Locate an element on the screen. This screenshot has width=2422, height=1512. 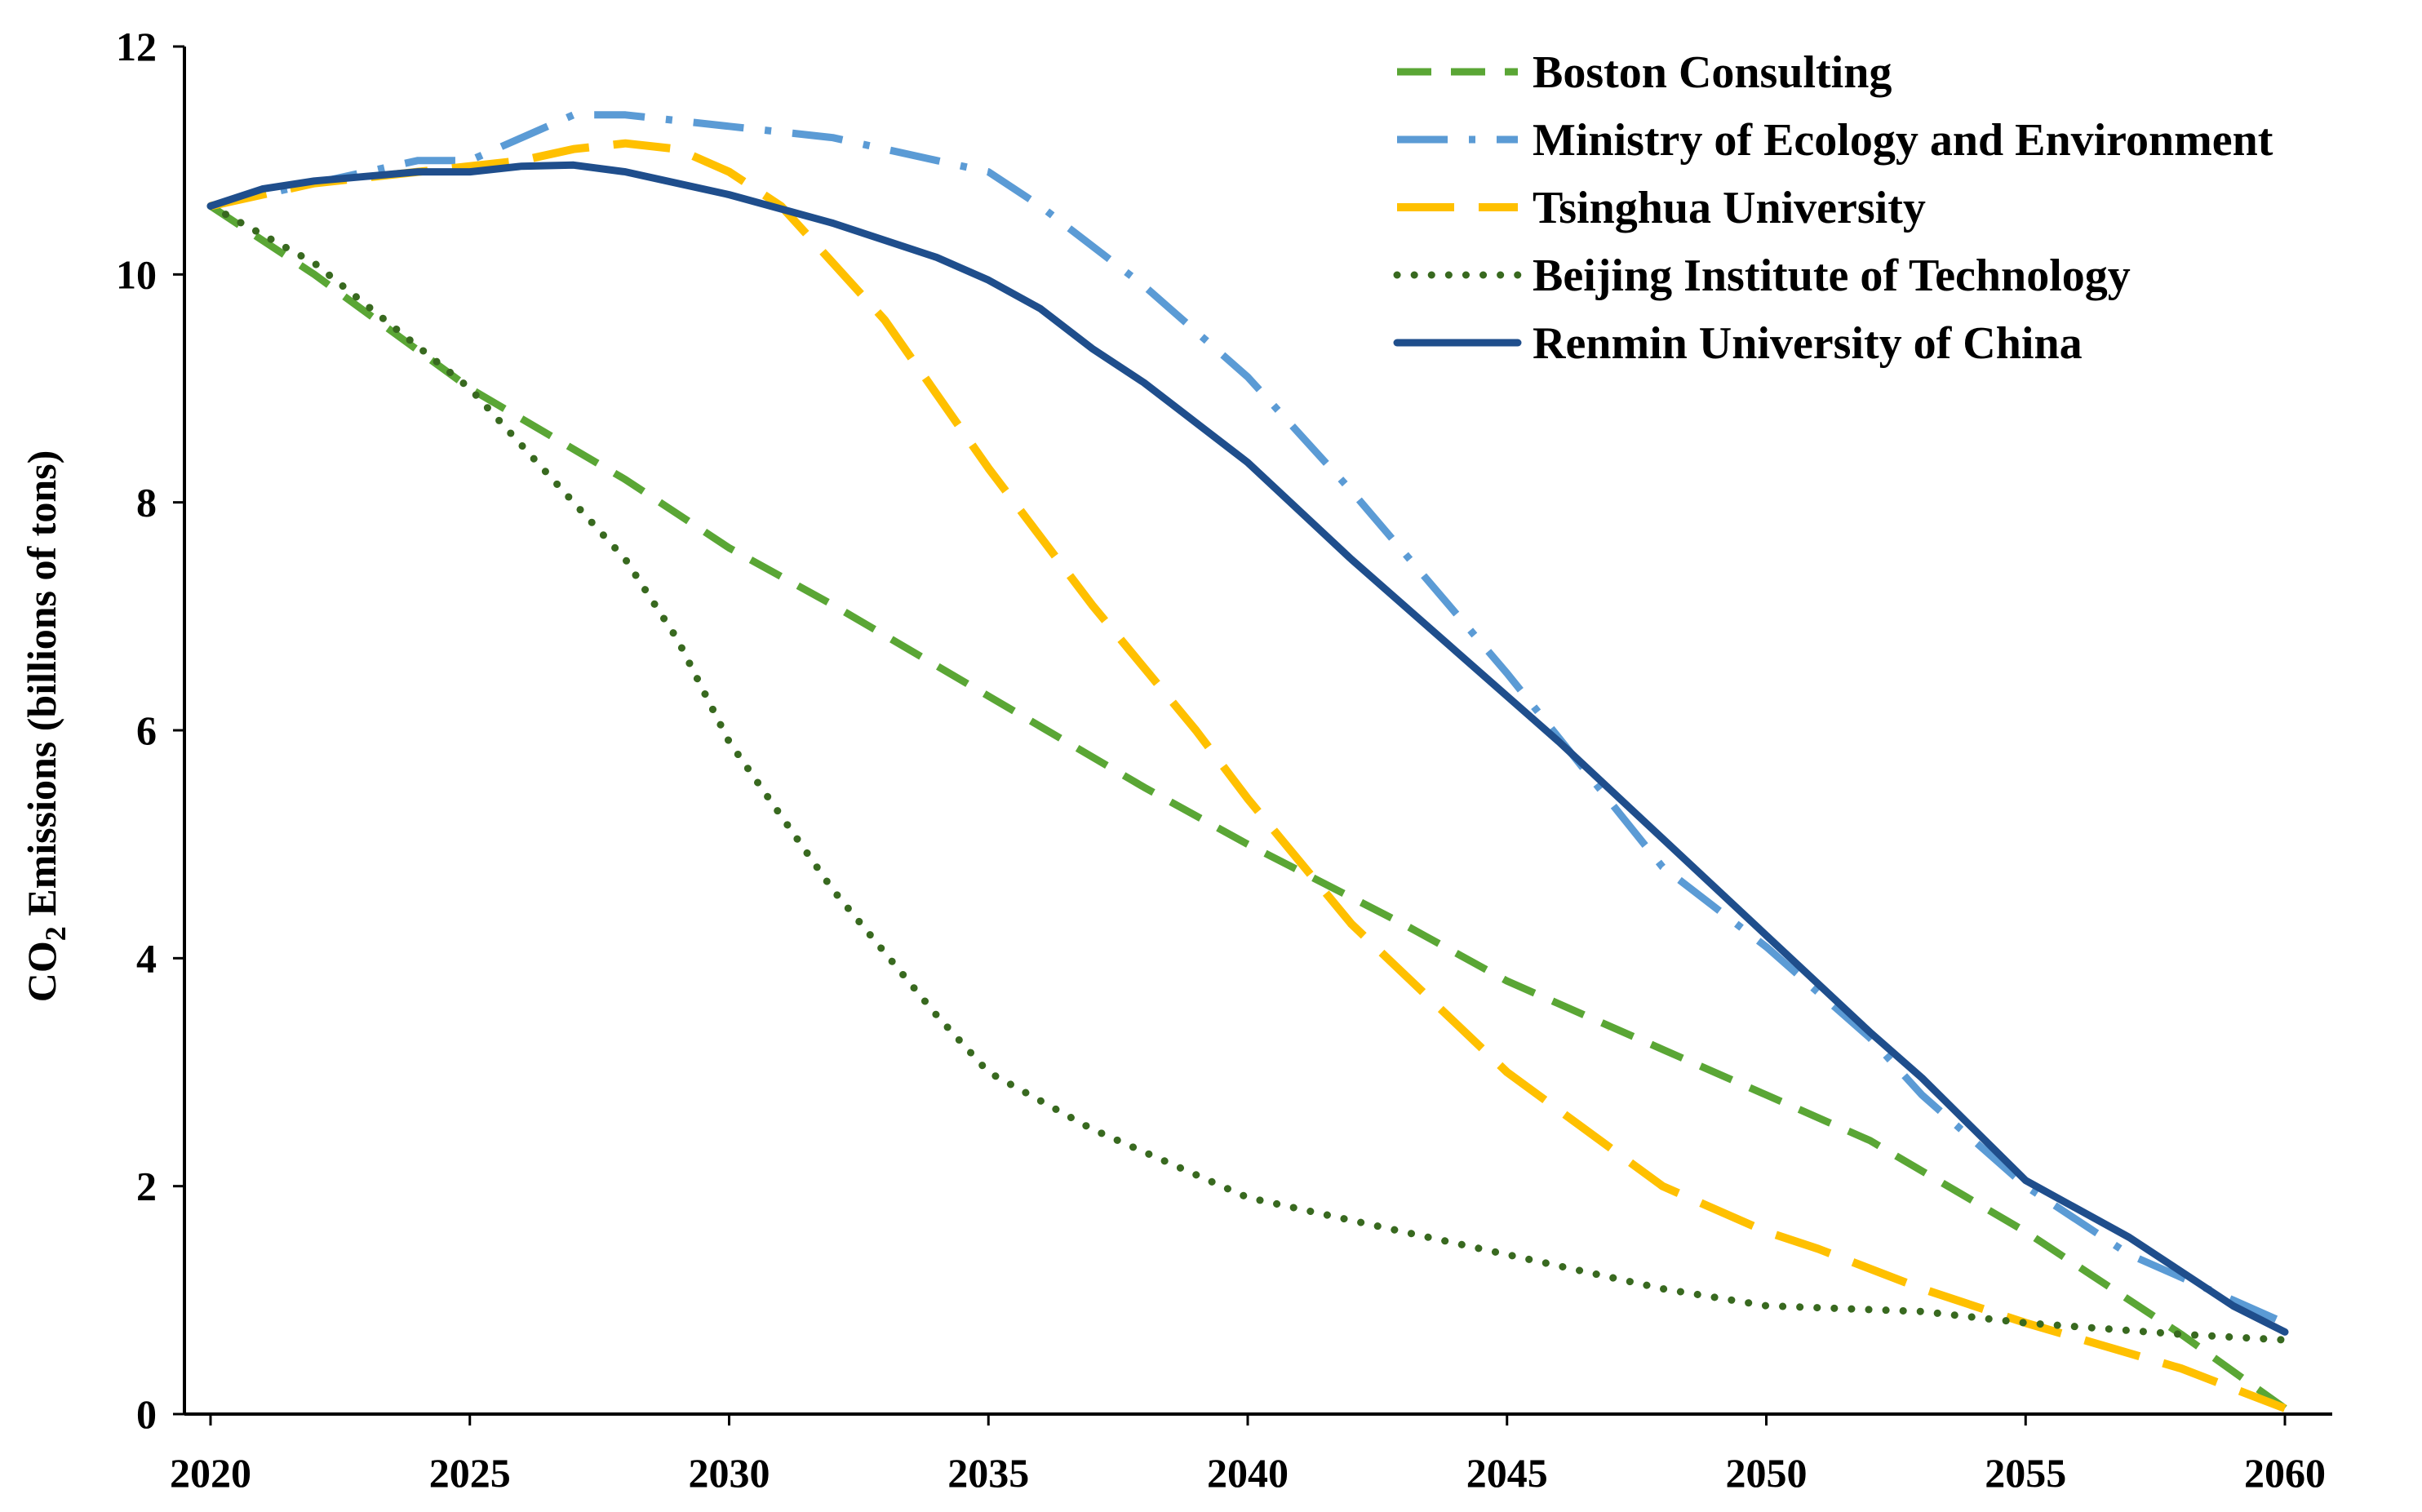
y-axis-title-subscript: 2 is located at coordinates (56, 934).